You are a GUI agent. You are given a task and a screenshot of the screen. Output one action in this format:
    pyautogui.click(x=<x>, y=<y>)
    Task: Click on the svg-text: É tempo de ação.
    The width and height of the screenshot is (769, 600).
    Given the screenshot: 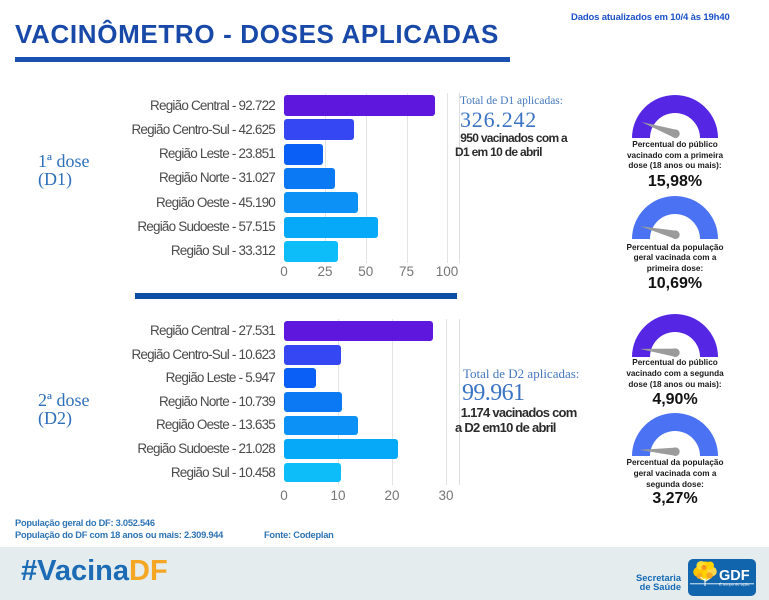 What is the action you would take?
    pyautogui.click(x=734, y=583)
    